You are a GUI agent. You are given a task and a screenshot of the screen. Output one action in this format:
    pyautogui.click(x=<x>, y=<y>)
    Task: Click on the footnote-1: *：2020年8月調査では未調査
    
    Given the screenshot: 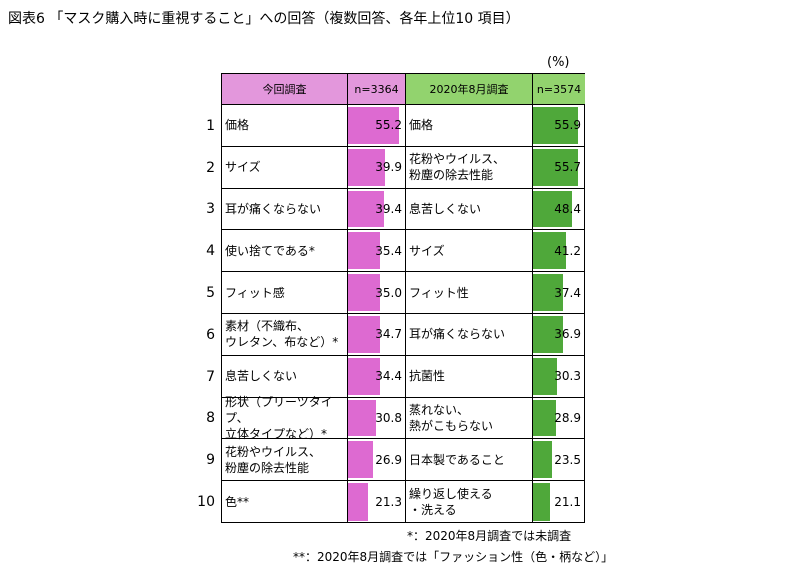 What is the action you would take?
    pyautogui.click(x=489, y=536)
    